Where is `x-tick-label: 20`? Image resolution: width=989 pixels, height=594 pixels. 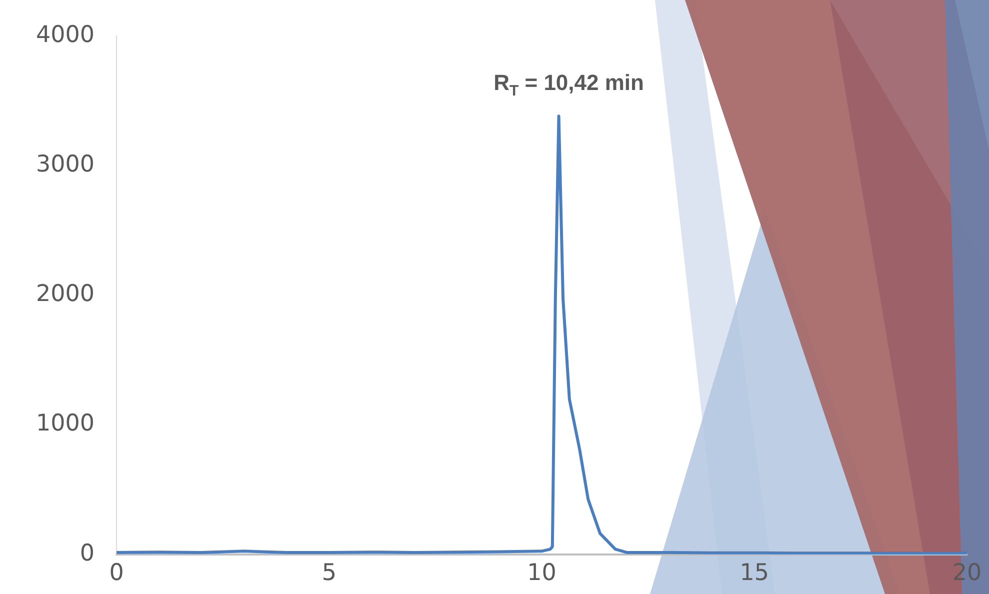 x-tick-label: 20 is located at coordinates (967, 573).